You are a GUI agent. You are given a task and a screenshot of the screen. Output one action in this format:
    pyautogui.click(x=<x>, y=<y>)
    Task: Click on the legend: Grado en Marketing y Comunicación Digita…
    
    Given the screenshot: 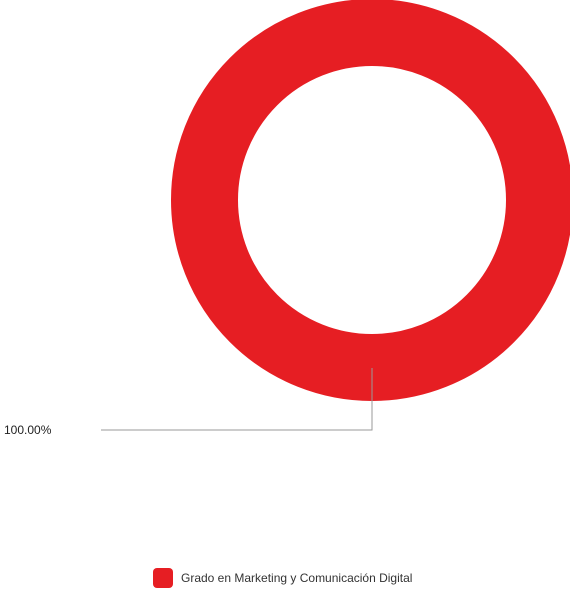 What is the action you would take?
    pyautogui.click(x=282, y=578)
    